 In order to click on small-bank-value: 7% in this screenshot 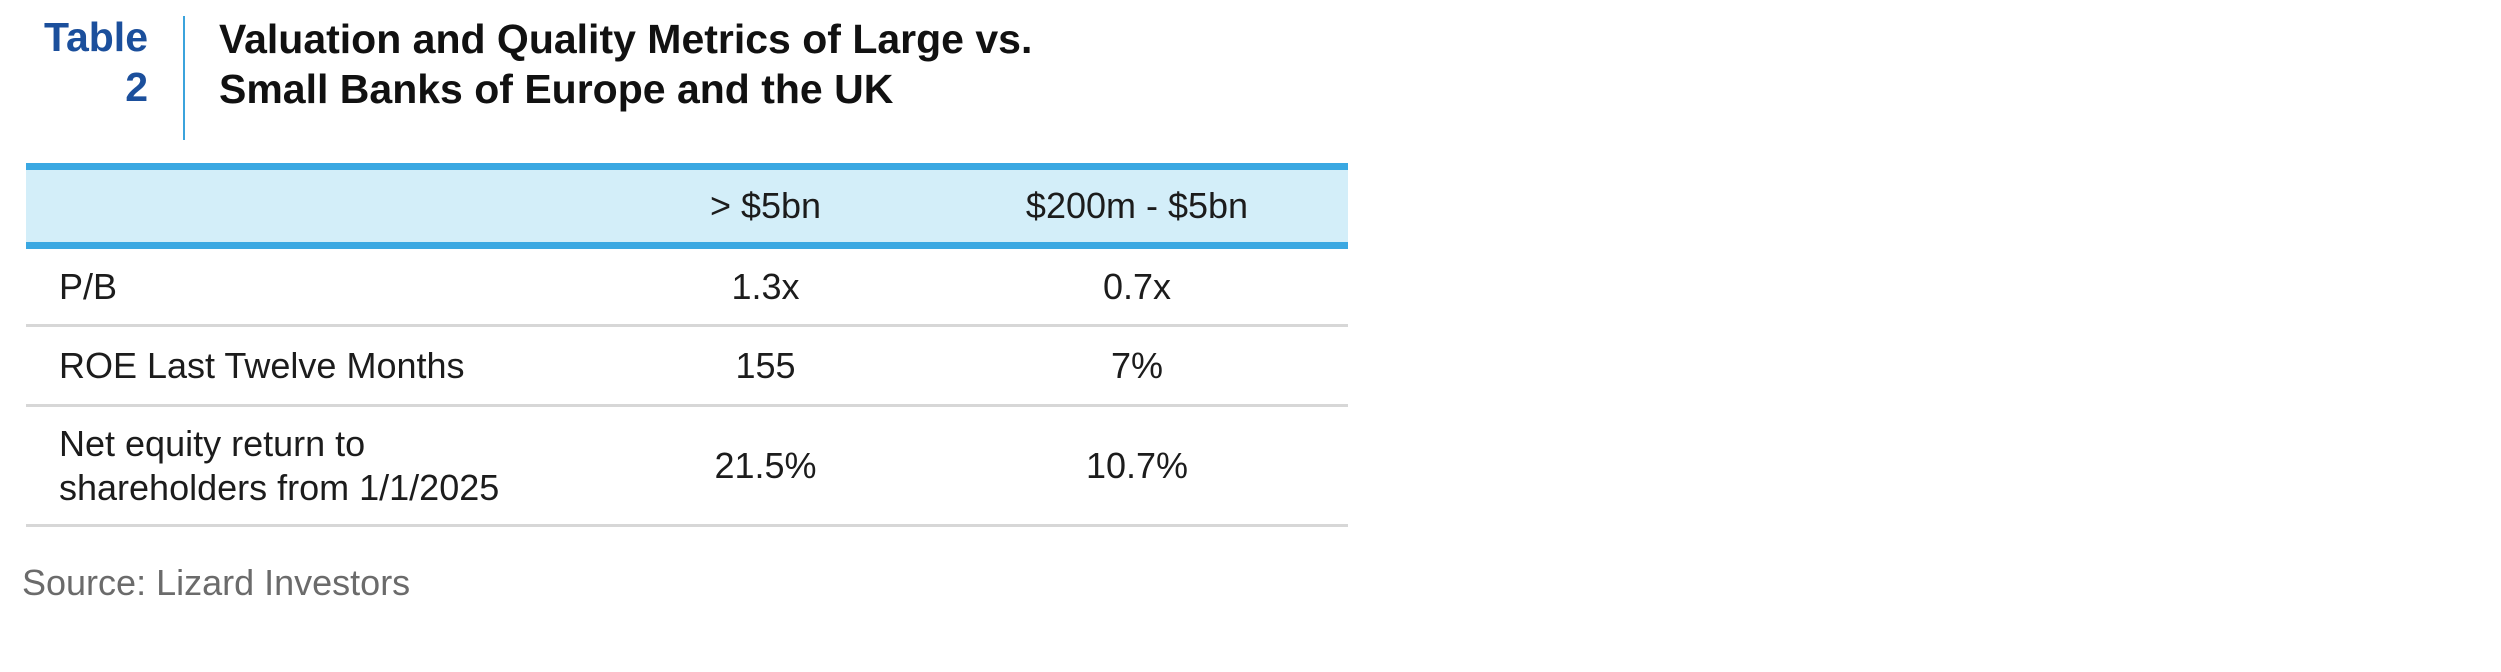, I will do `click(1137, 366)`.